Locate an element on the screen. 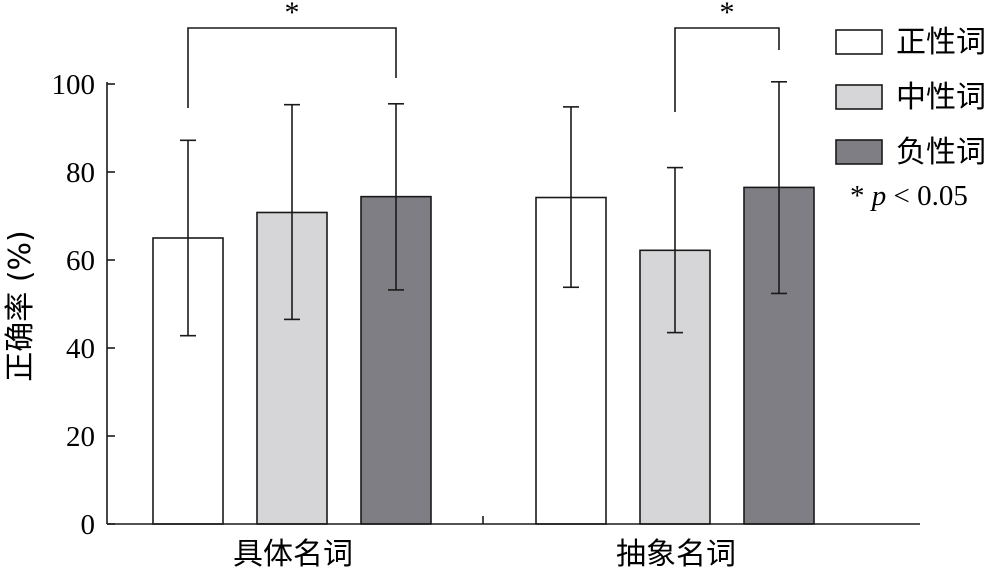  y-tick-label: 40 is located at coordinates (80, 349).